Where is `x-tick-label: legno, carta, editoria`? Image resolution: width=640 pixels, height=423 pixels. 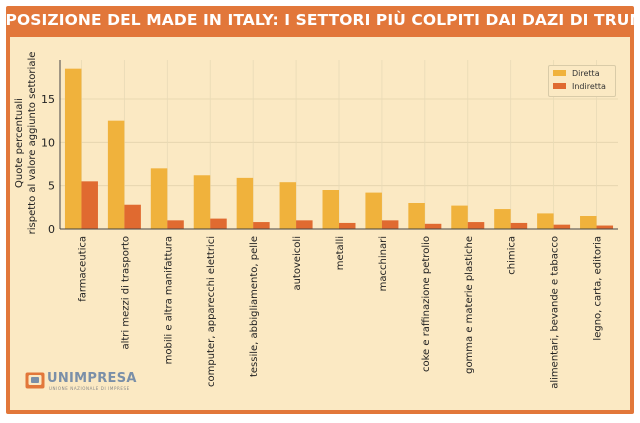
x-tick-label: legno, carta, editoria is located at coordinates (598, 288).